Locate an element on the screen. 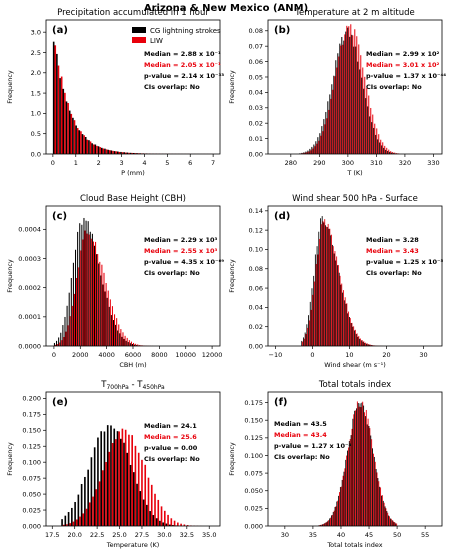 The height and width of the screenshot is (550, 453). y-tick-label: 0.0 is located at coordinates (36, 154).